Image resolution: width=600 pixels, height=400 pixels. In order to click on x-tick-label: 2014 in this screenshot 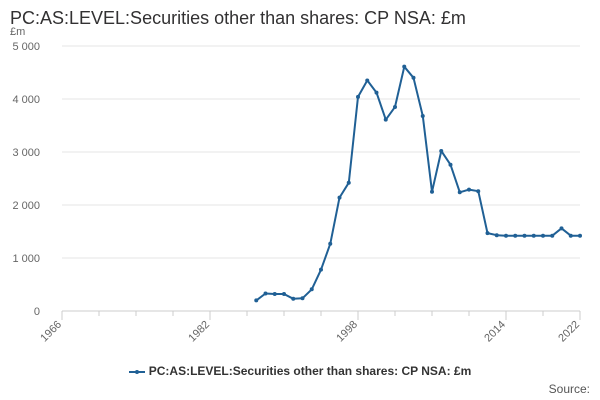, I will do `click(495, 332)`.